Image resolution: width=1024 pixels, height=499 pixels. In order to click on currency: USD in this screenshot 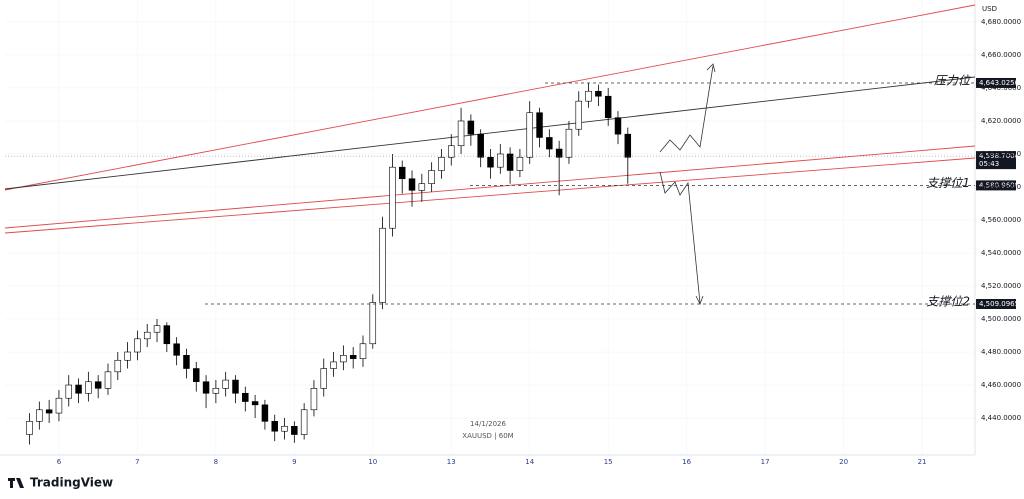, I will do `click(989, 9)`.